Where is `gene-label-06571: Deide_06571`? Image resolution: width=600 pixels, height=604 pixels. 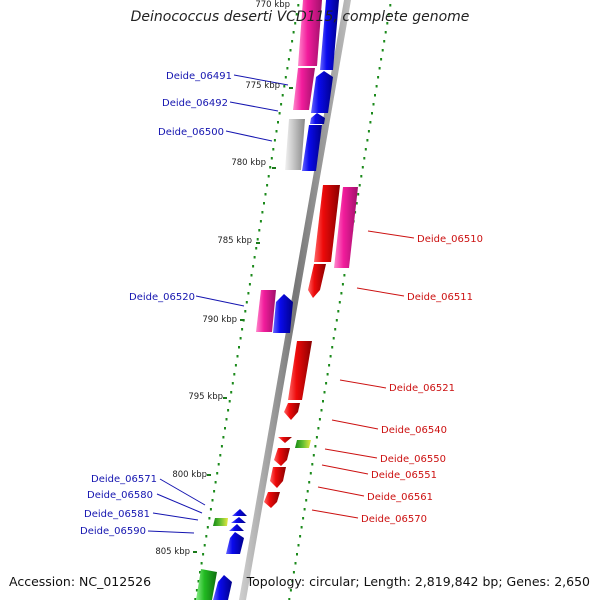
gene-label-06571: Deide_06571 is located at coordinates (124, 479).